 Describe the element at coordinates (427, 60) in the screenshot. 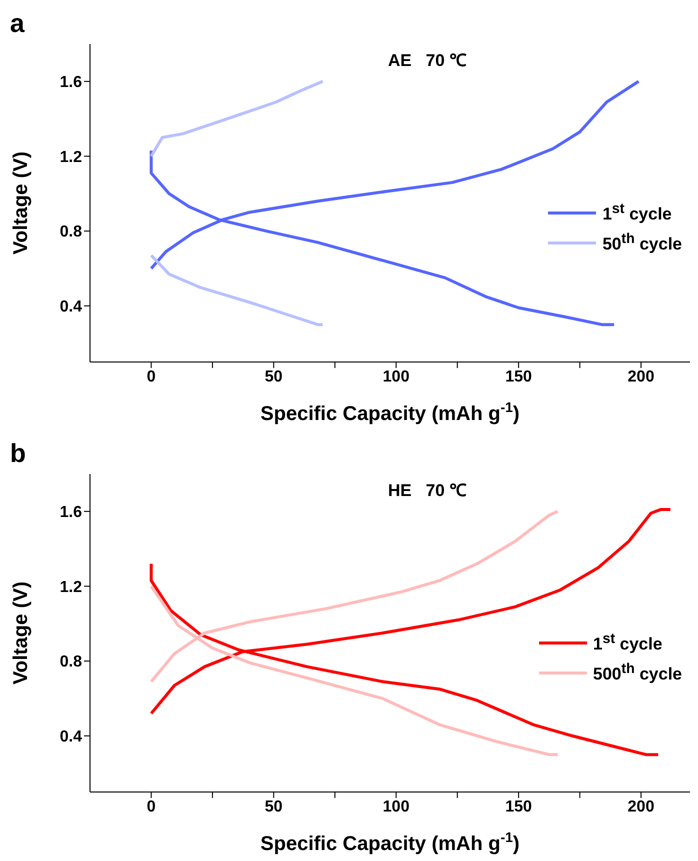

I see `annotation: AE 70 ℃` at that location.